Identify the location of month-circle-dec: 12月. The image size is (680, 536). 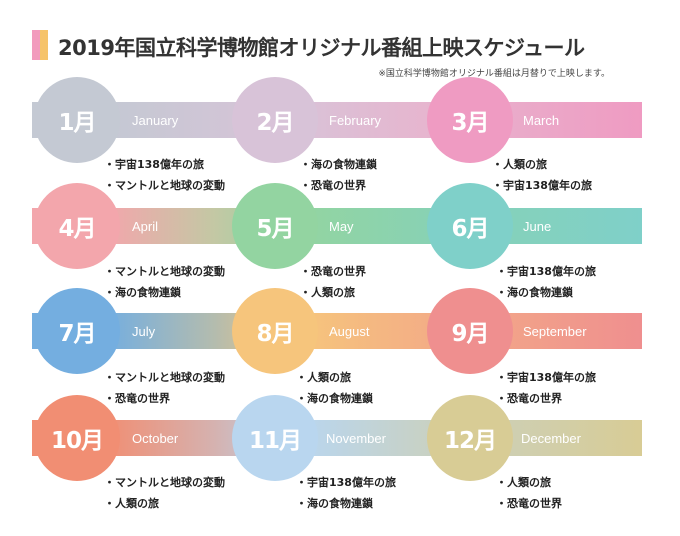
(470, 438).